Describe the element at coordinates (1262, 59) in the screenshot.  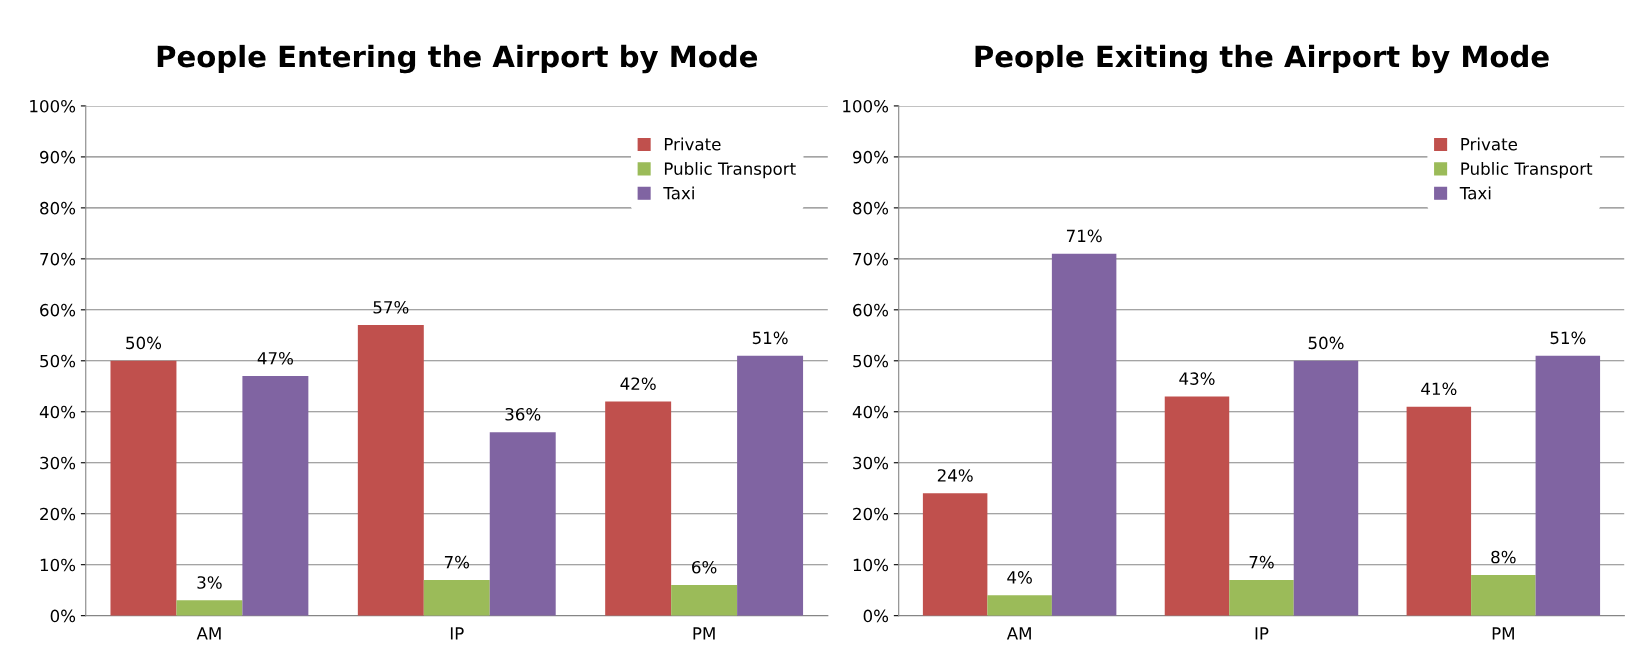
I see `chart-title: People Exiting the Airport by Mode` at that location.